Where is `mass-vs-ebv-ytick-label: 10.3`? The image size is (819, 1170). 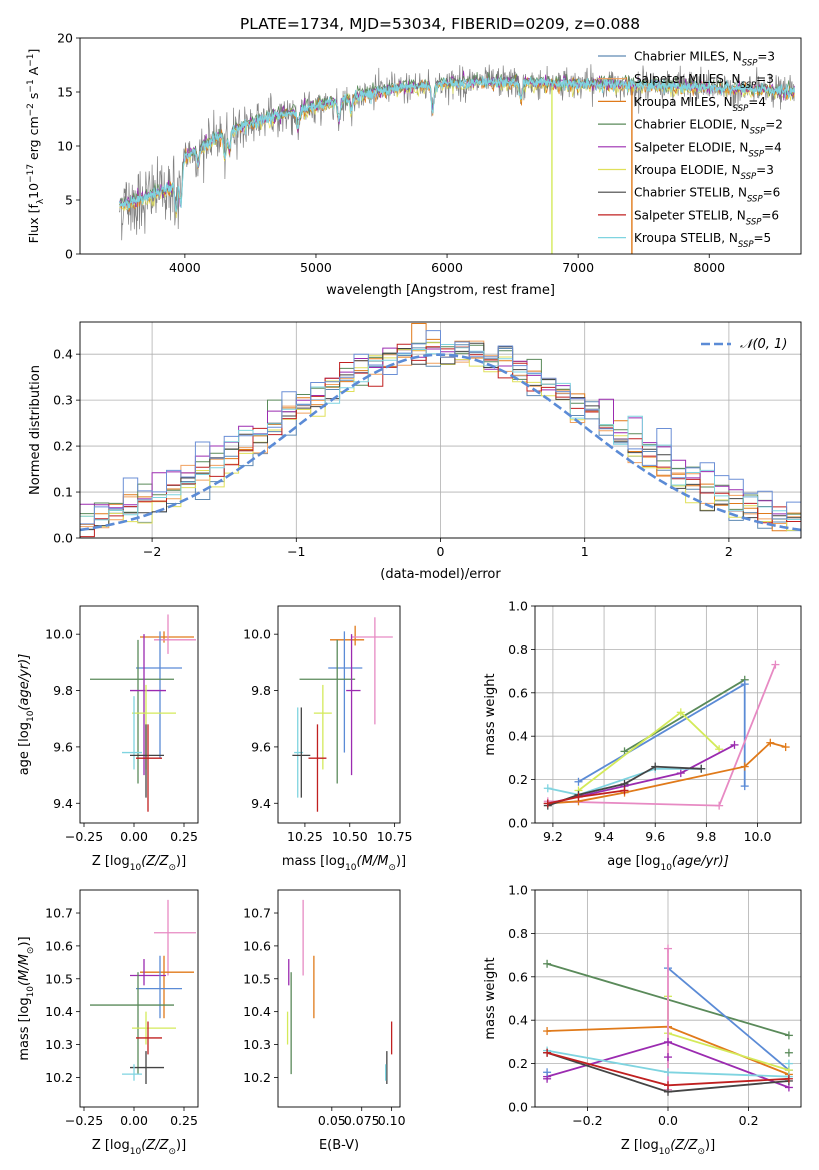 mass-vs-ebv-ytick-label: 10.3 is located at coordinates (257, 1044).